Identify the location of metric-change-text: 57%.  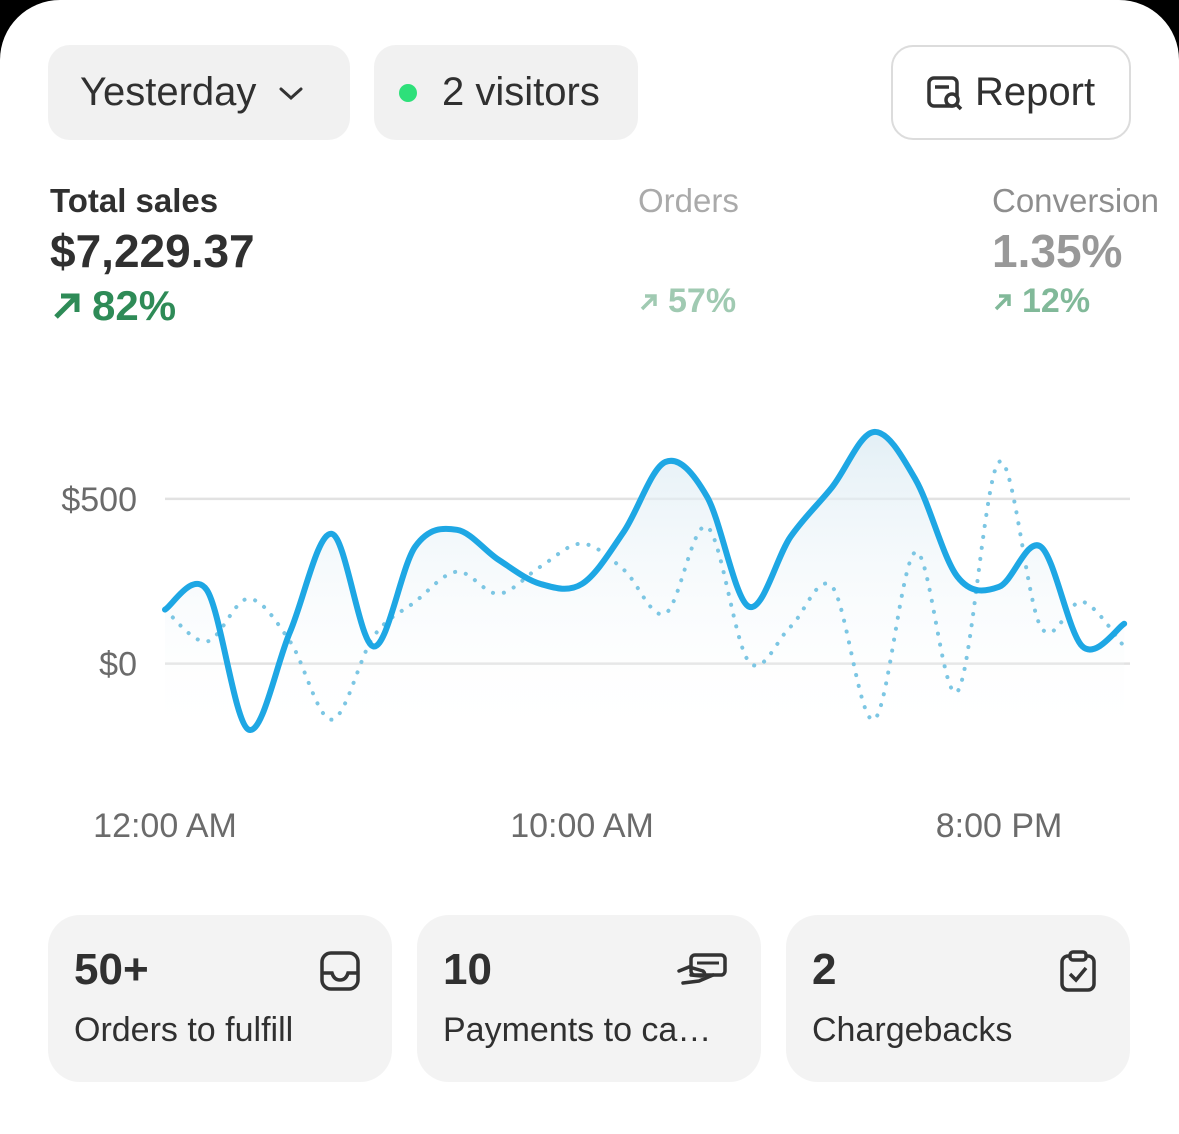
(702, 301).